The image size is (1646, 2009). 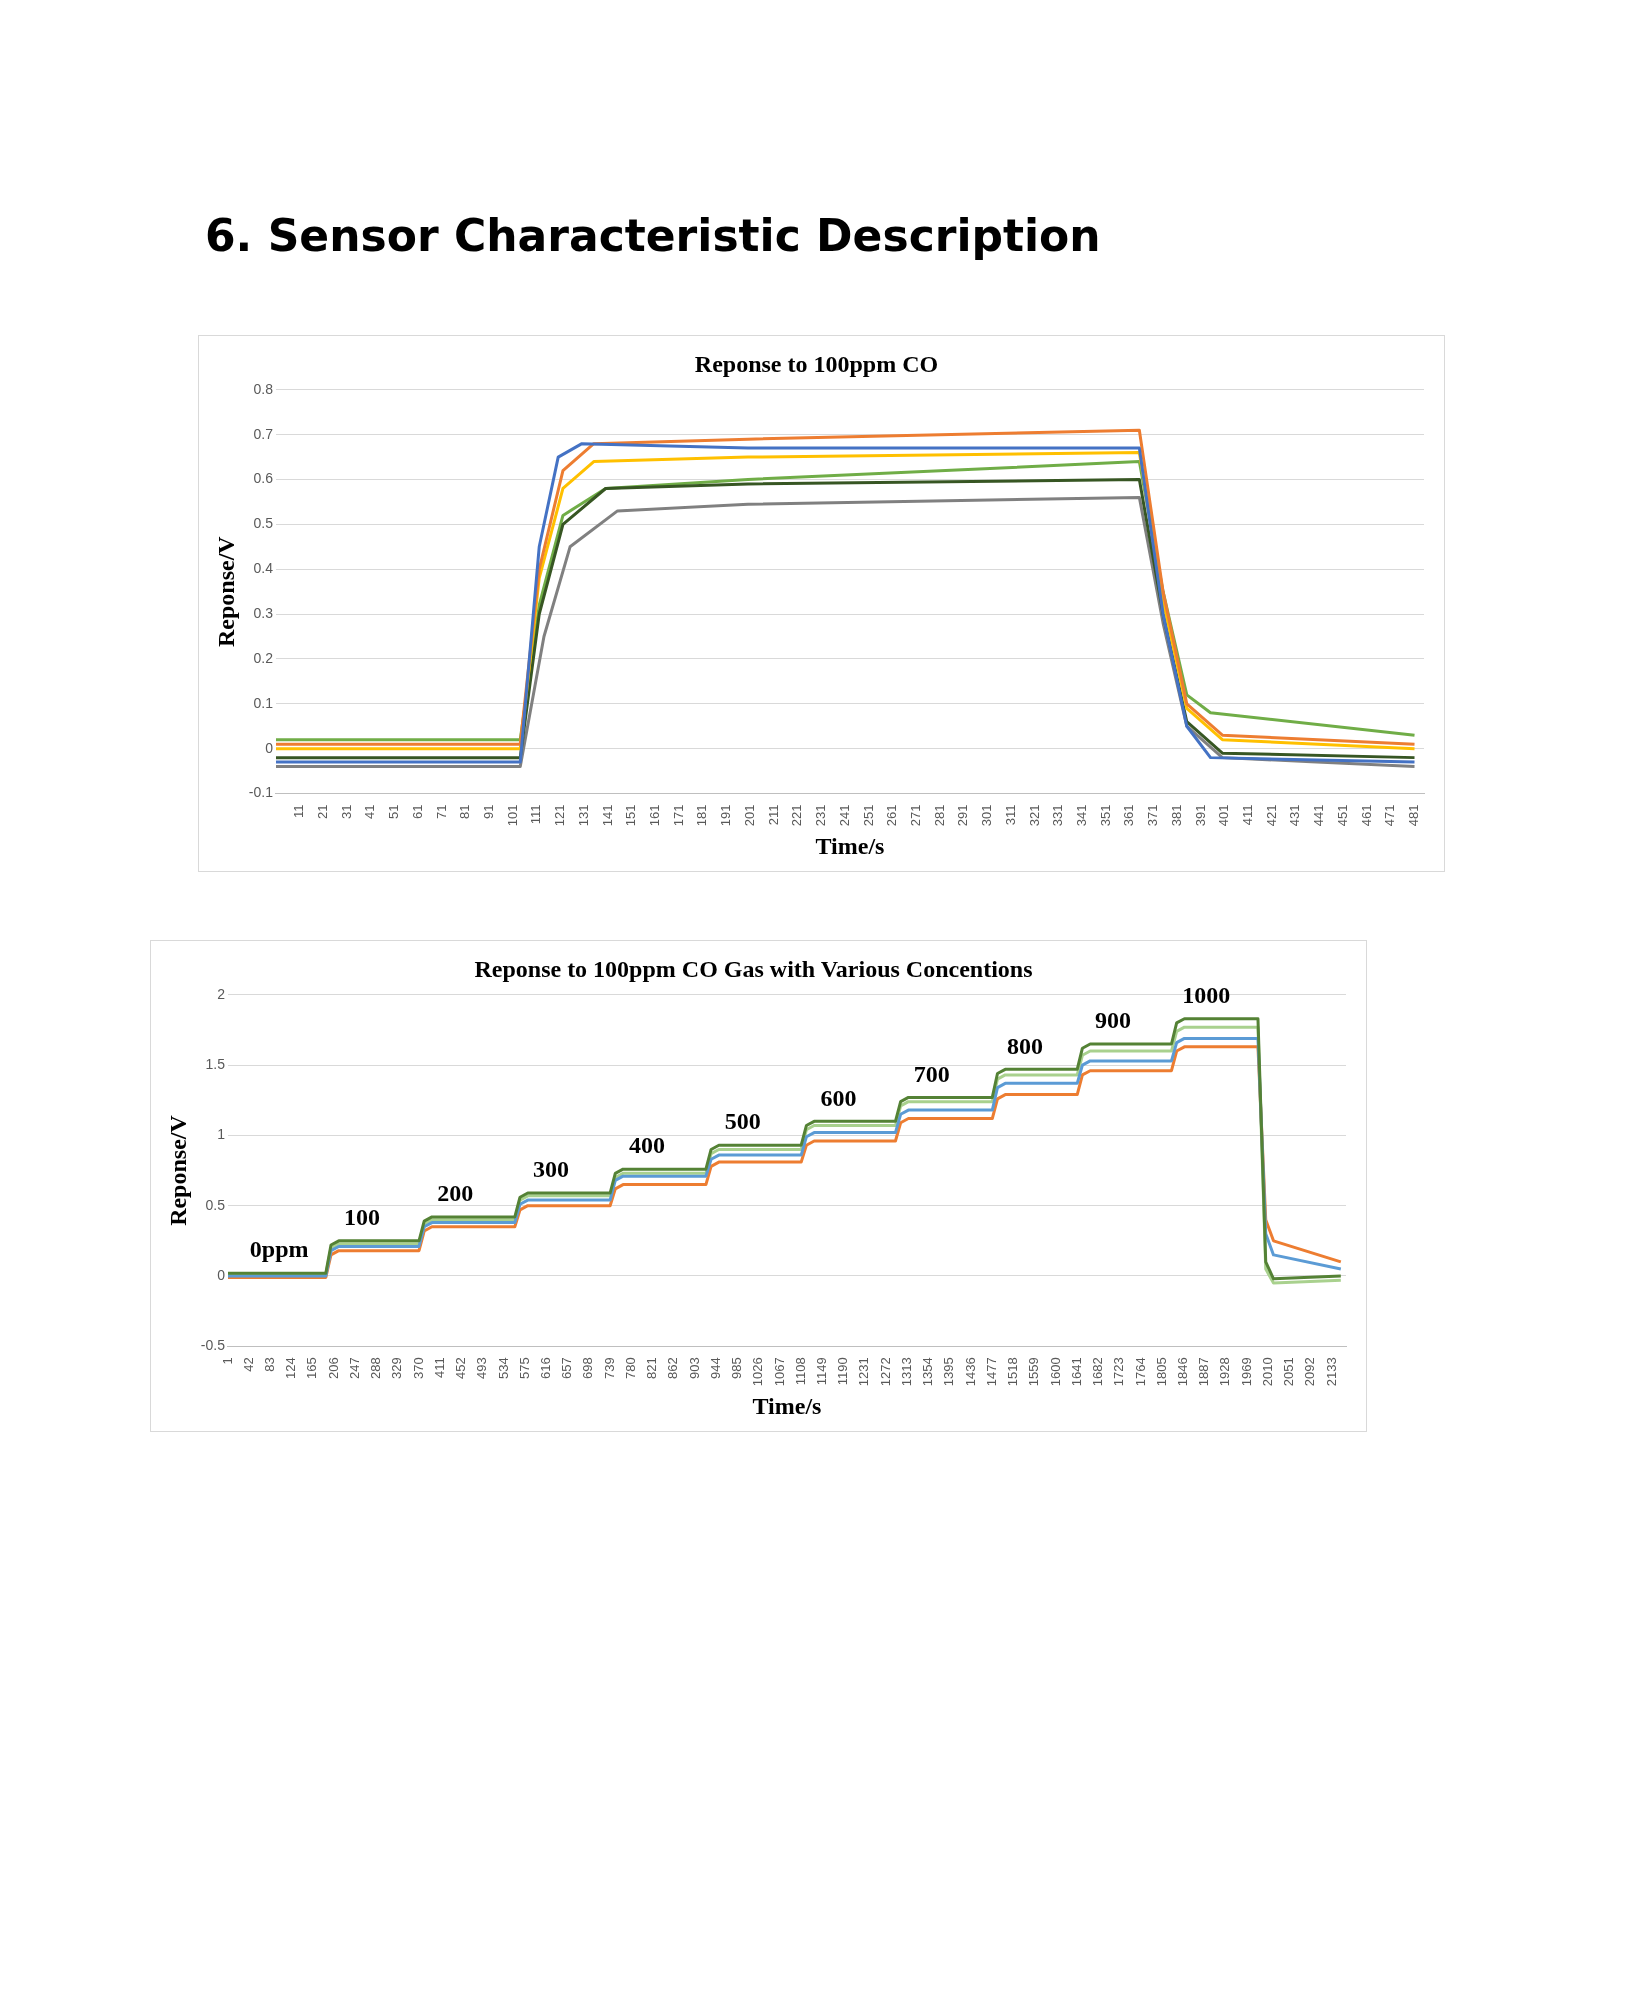 I want to click on x-tick-label: 2133, so click(x=1331, y=1372).